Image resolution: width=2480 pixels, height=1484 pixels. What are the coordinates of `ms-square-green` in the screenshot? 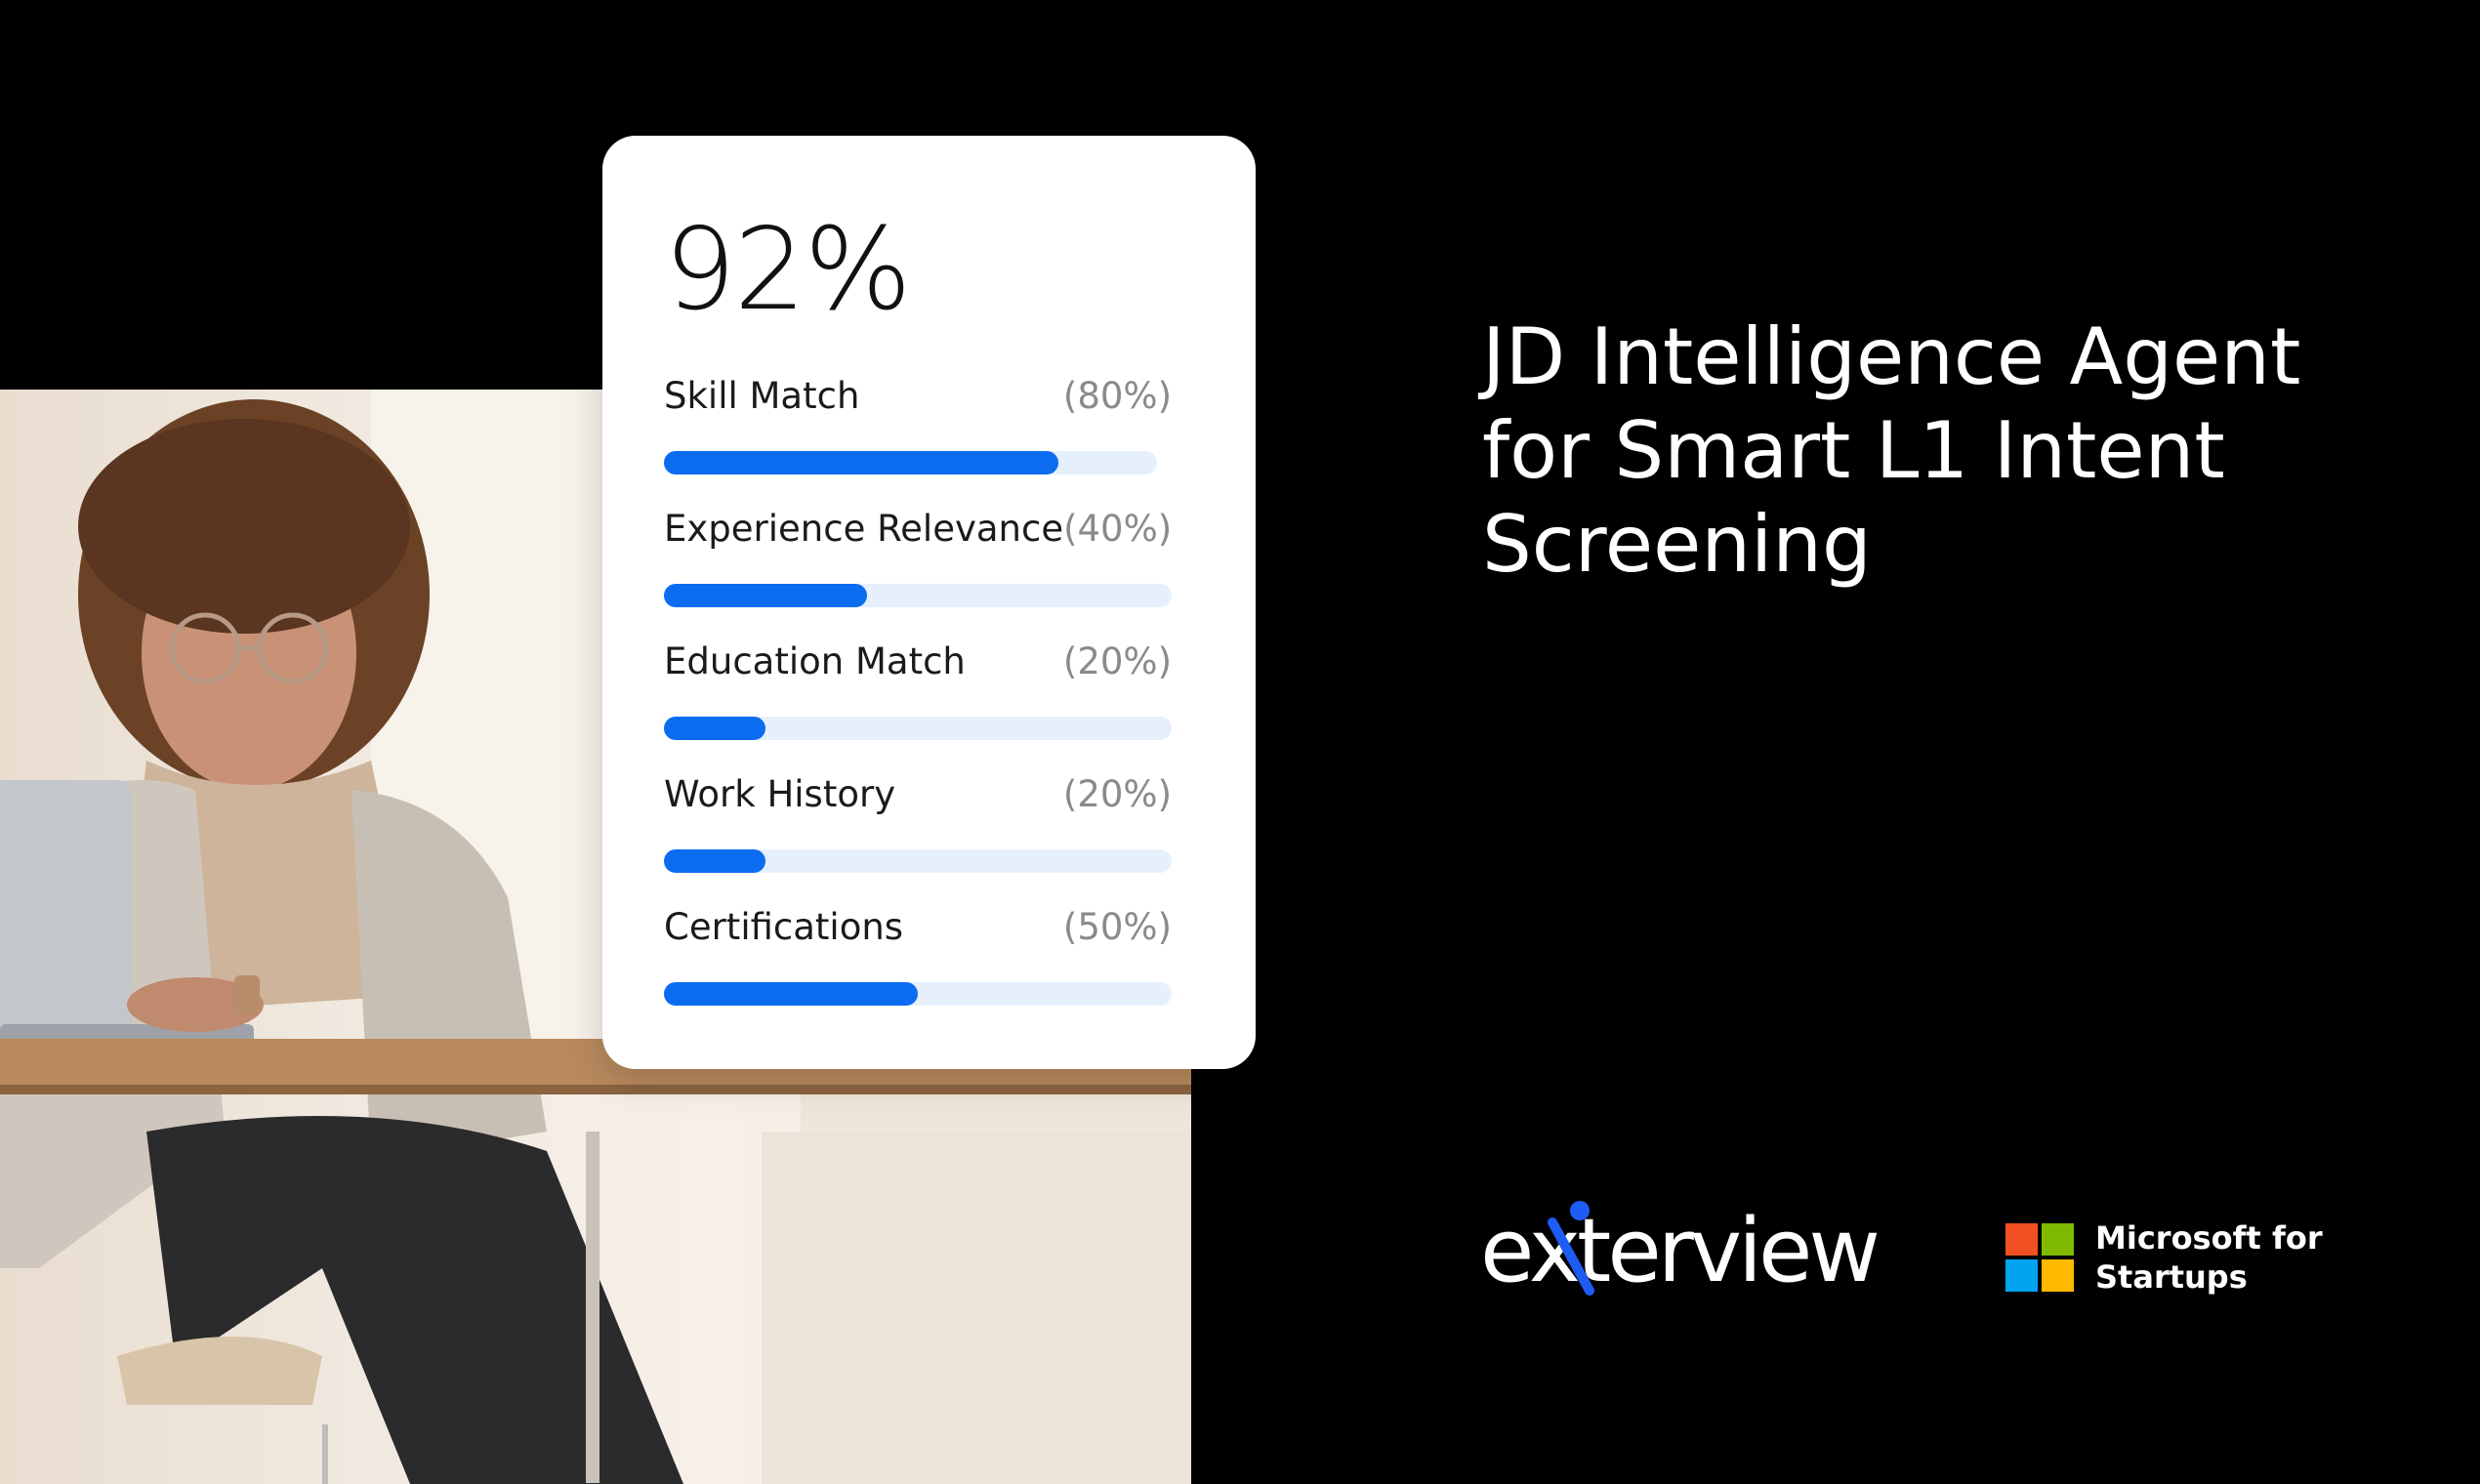 It's located at (2058, 1240).